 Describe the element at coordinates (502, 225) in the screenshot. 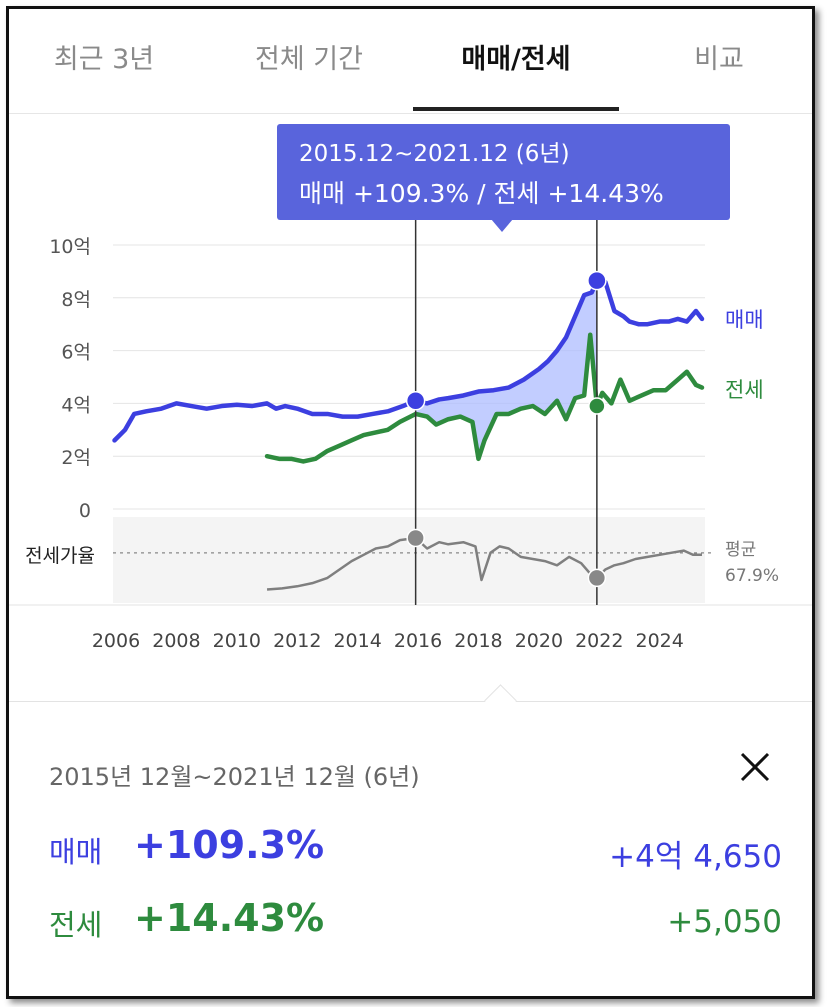

I see `tooltip-arrow` at that location.